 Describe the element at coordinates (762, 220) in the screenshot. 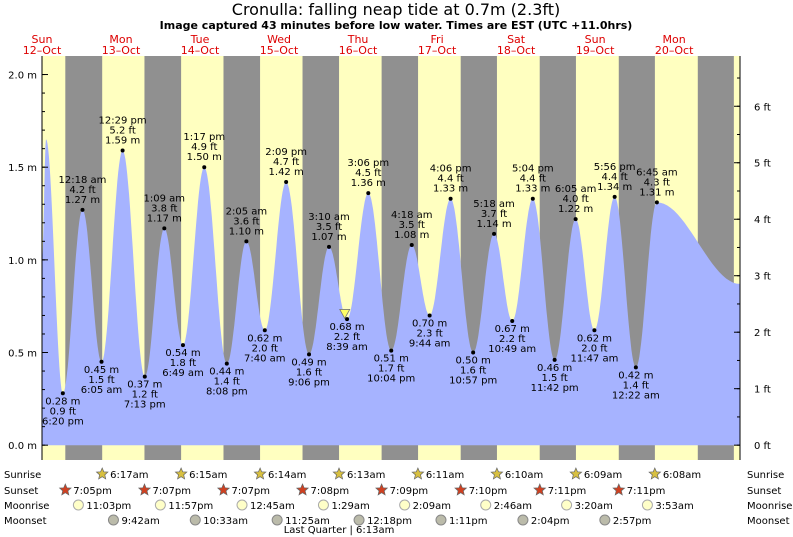

I see `right-tick-label: 4 ft` at that location.